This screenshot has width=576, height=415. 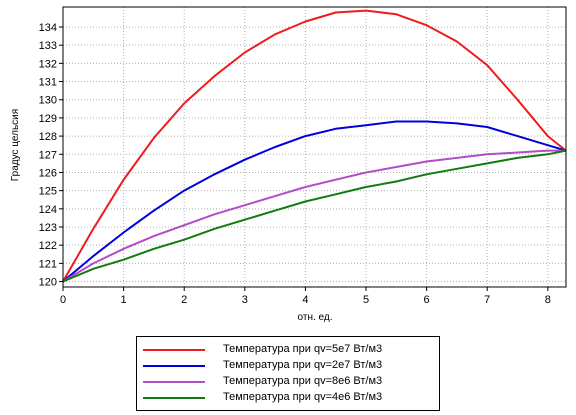 I want to click on y-tick-label: 130, so click(x=48, y=101).